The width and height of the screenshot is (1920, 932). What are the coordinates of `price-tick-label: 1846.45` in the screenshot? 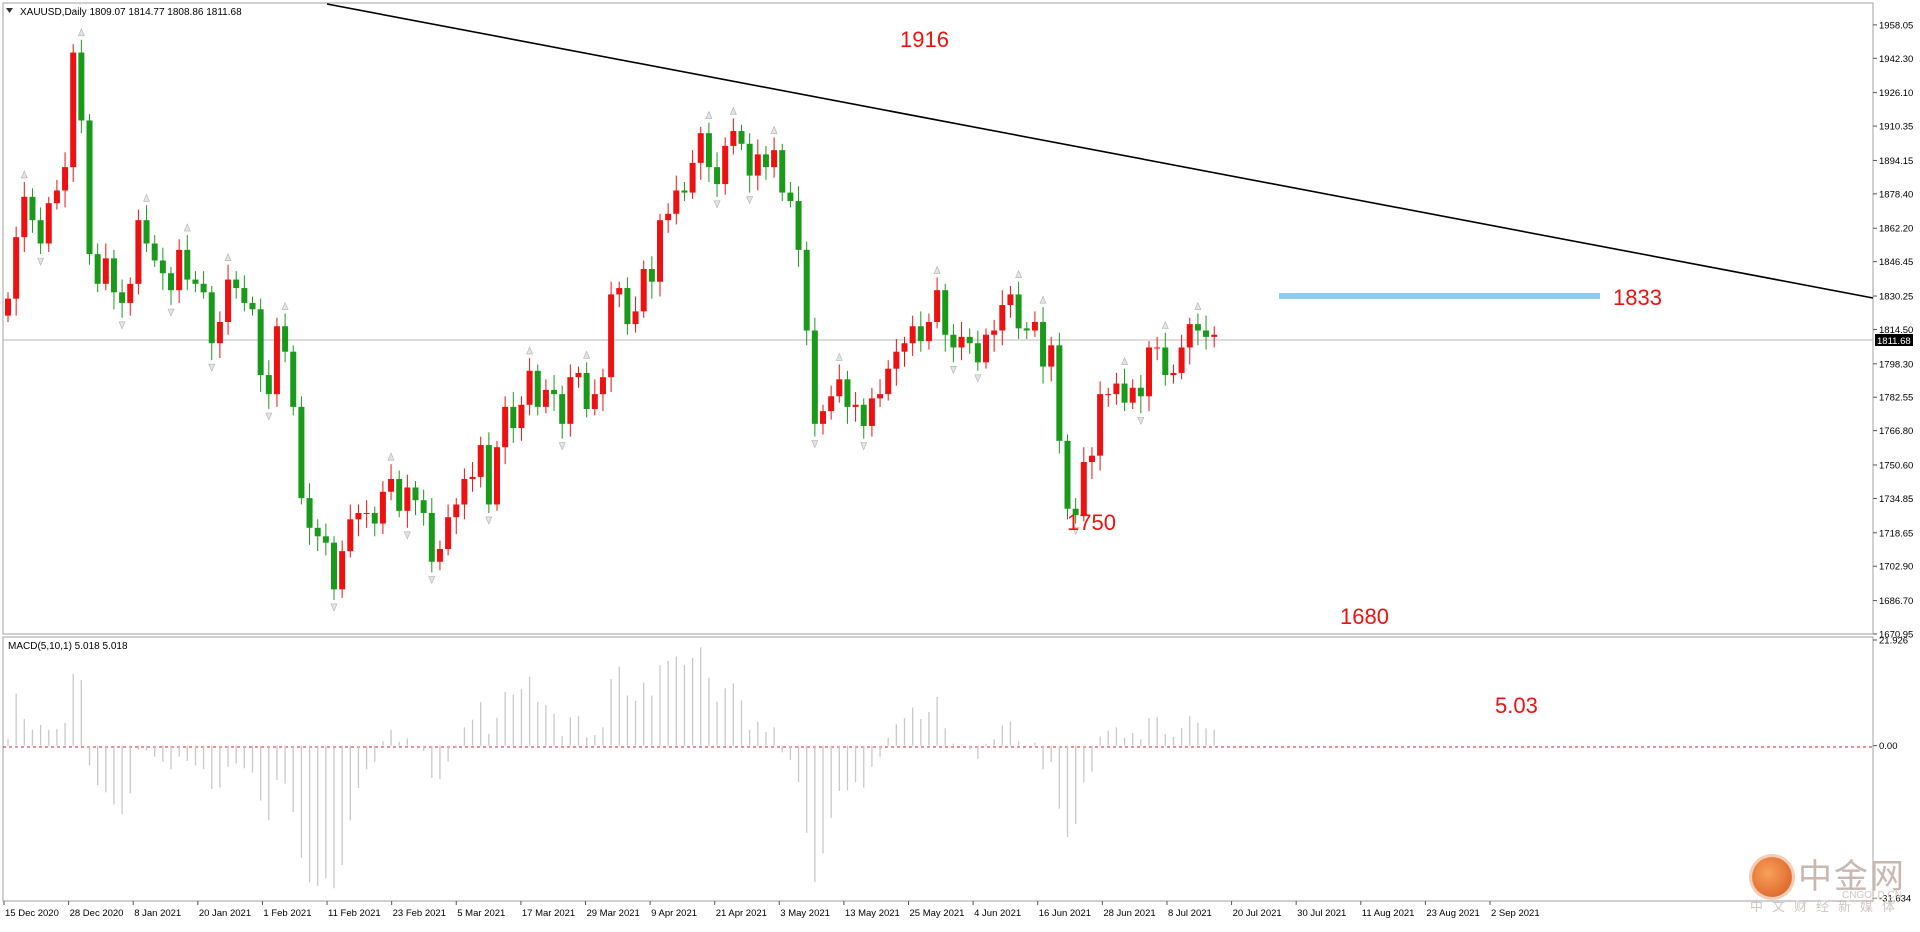 It's located at (1896, 262).